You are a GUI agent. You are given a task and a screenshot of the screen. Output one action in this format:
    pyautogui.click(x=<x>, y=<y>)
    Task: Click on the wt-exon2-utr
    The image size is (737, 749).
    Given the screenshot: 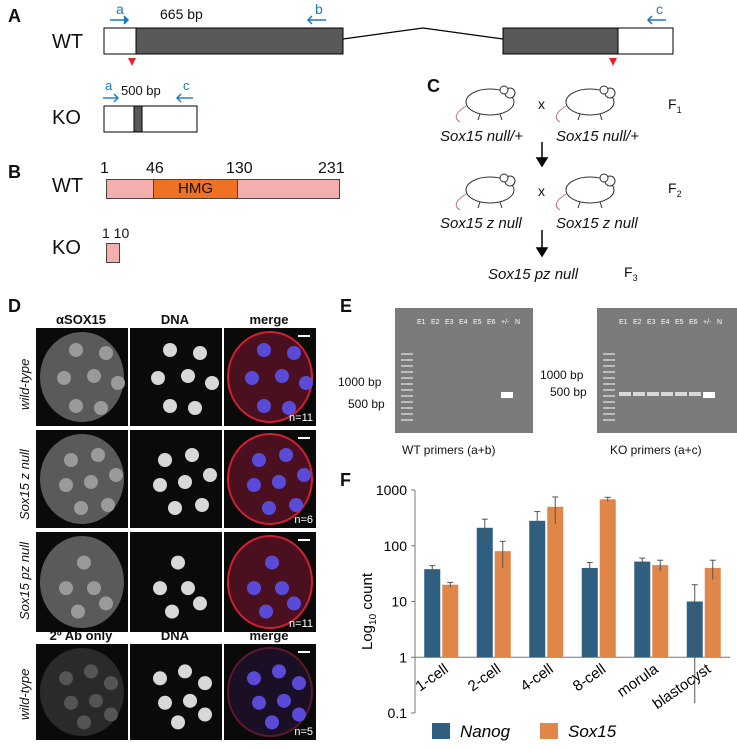 What is the action you would take?
    pyautogui.click(x=645, y=41)
    